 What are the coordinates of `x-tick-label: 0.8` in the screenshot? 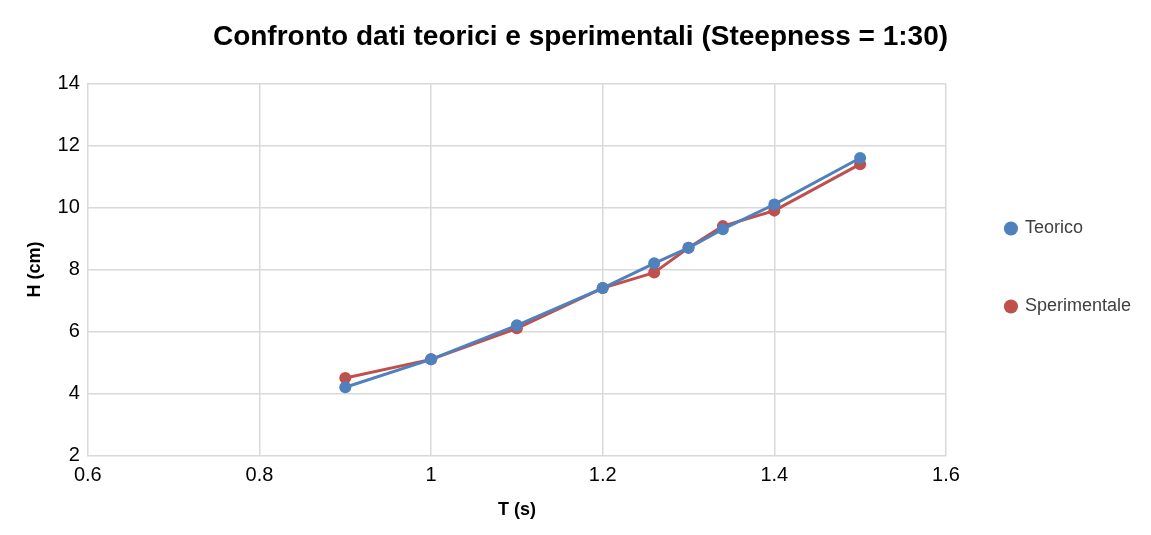 It's located at (259, 473).